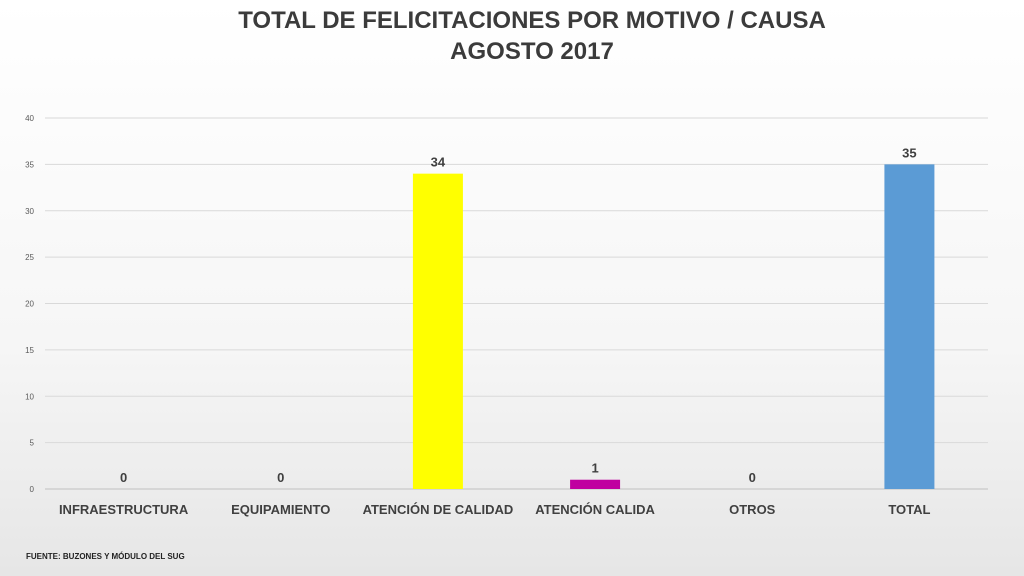  What do you see at coordinates (32, 443) in the screenshot?
I see `y-tick-label: 5` at bounding box center [32, 443].